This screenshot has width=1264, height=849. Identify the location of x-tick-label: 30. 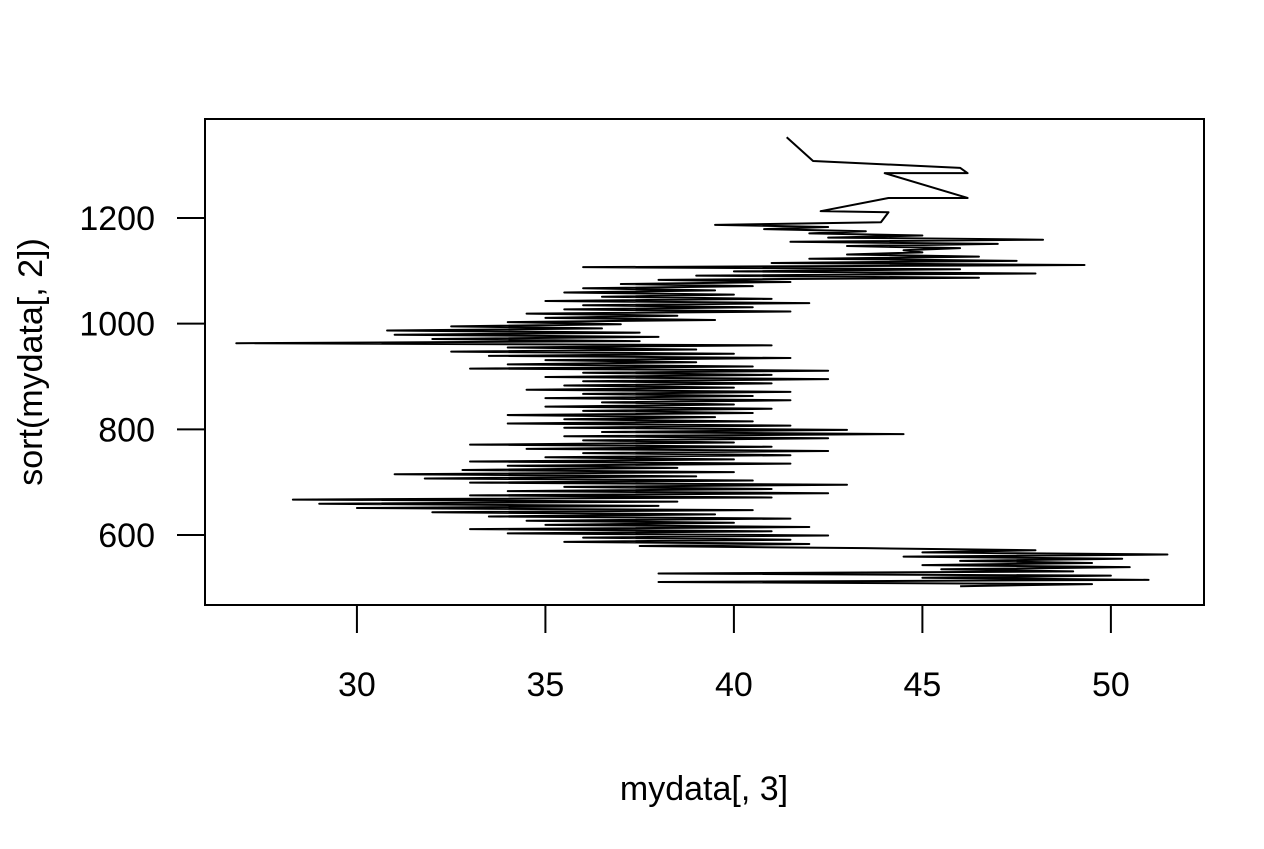
(357, 685).